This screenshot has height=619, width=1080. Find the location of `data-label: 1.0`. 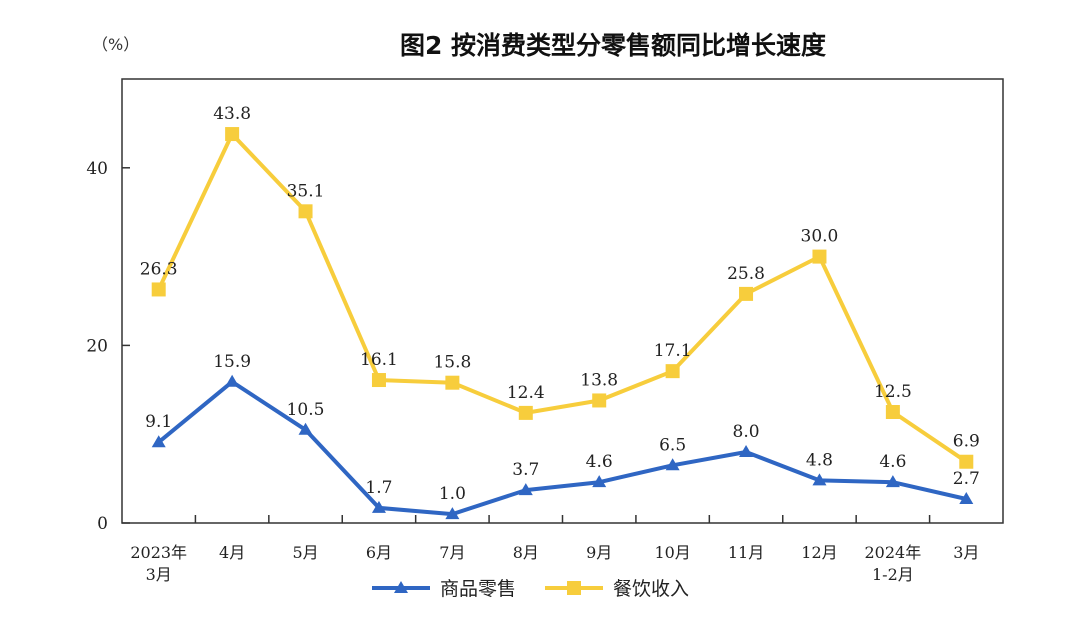

data-label: 1.0 is located at coordinates (452, 494).